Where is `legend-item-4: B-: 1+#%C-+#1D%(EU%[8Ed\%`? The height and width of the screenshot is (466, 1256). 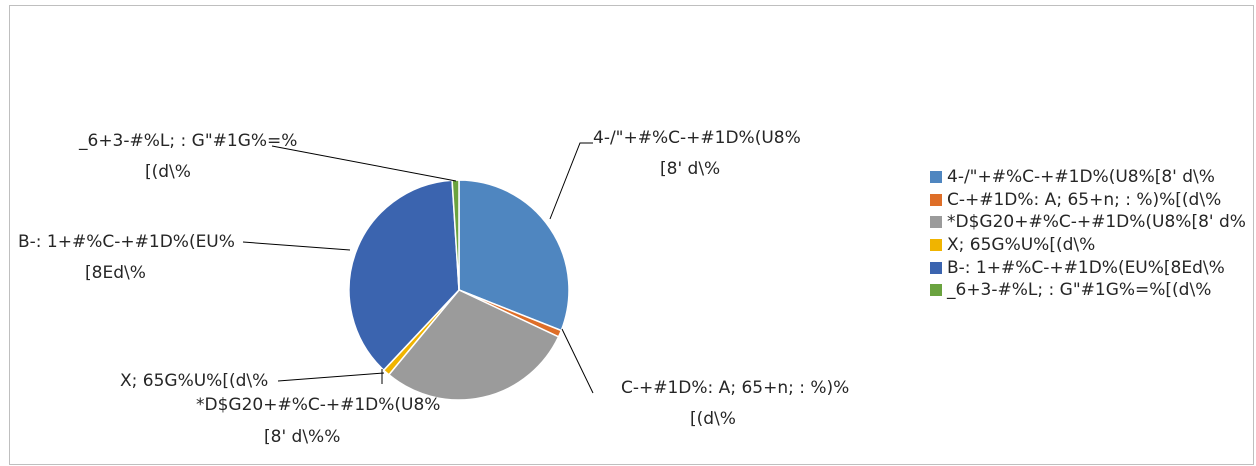
legend-item-4: B-: 1+#%C-+#1D%(EU%[8Ed\% is located at coordinates (1088, 267).